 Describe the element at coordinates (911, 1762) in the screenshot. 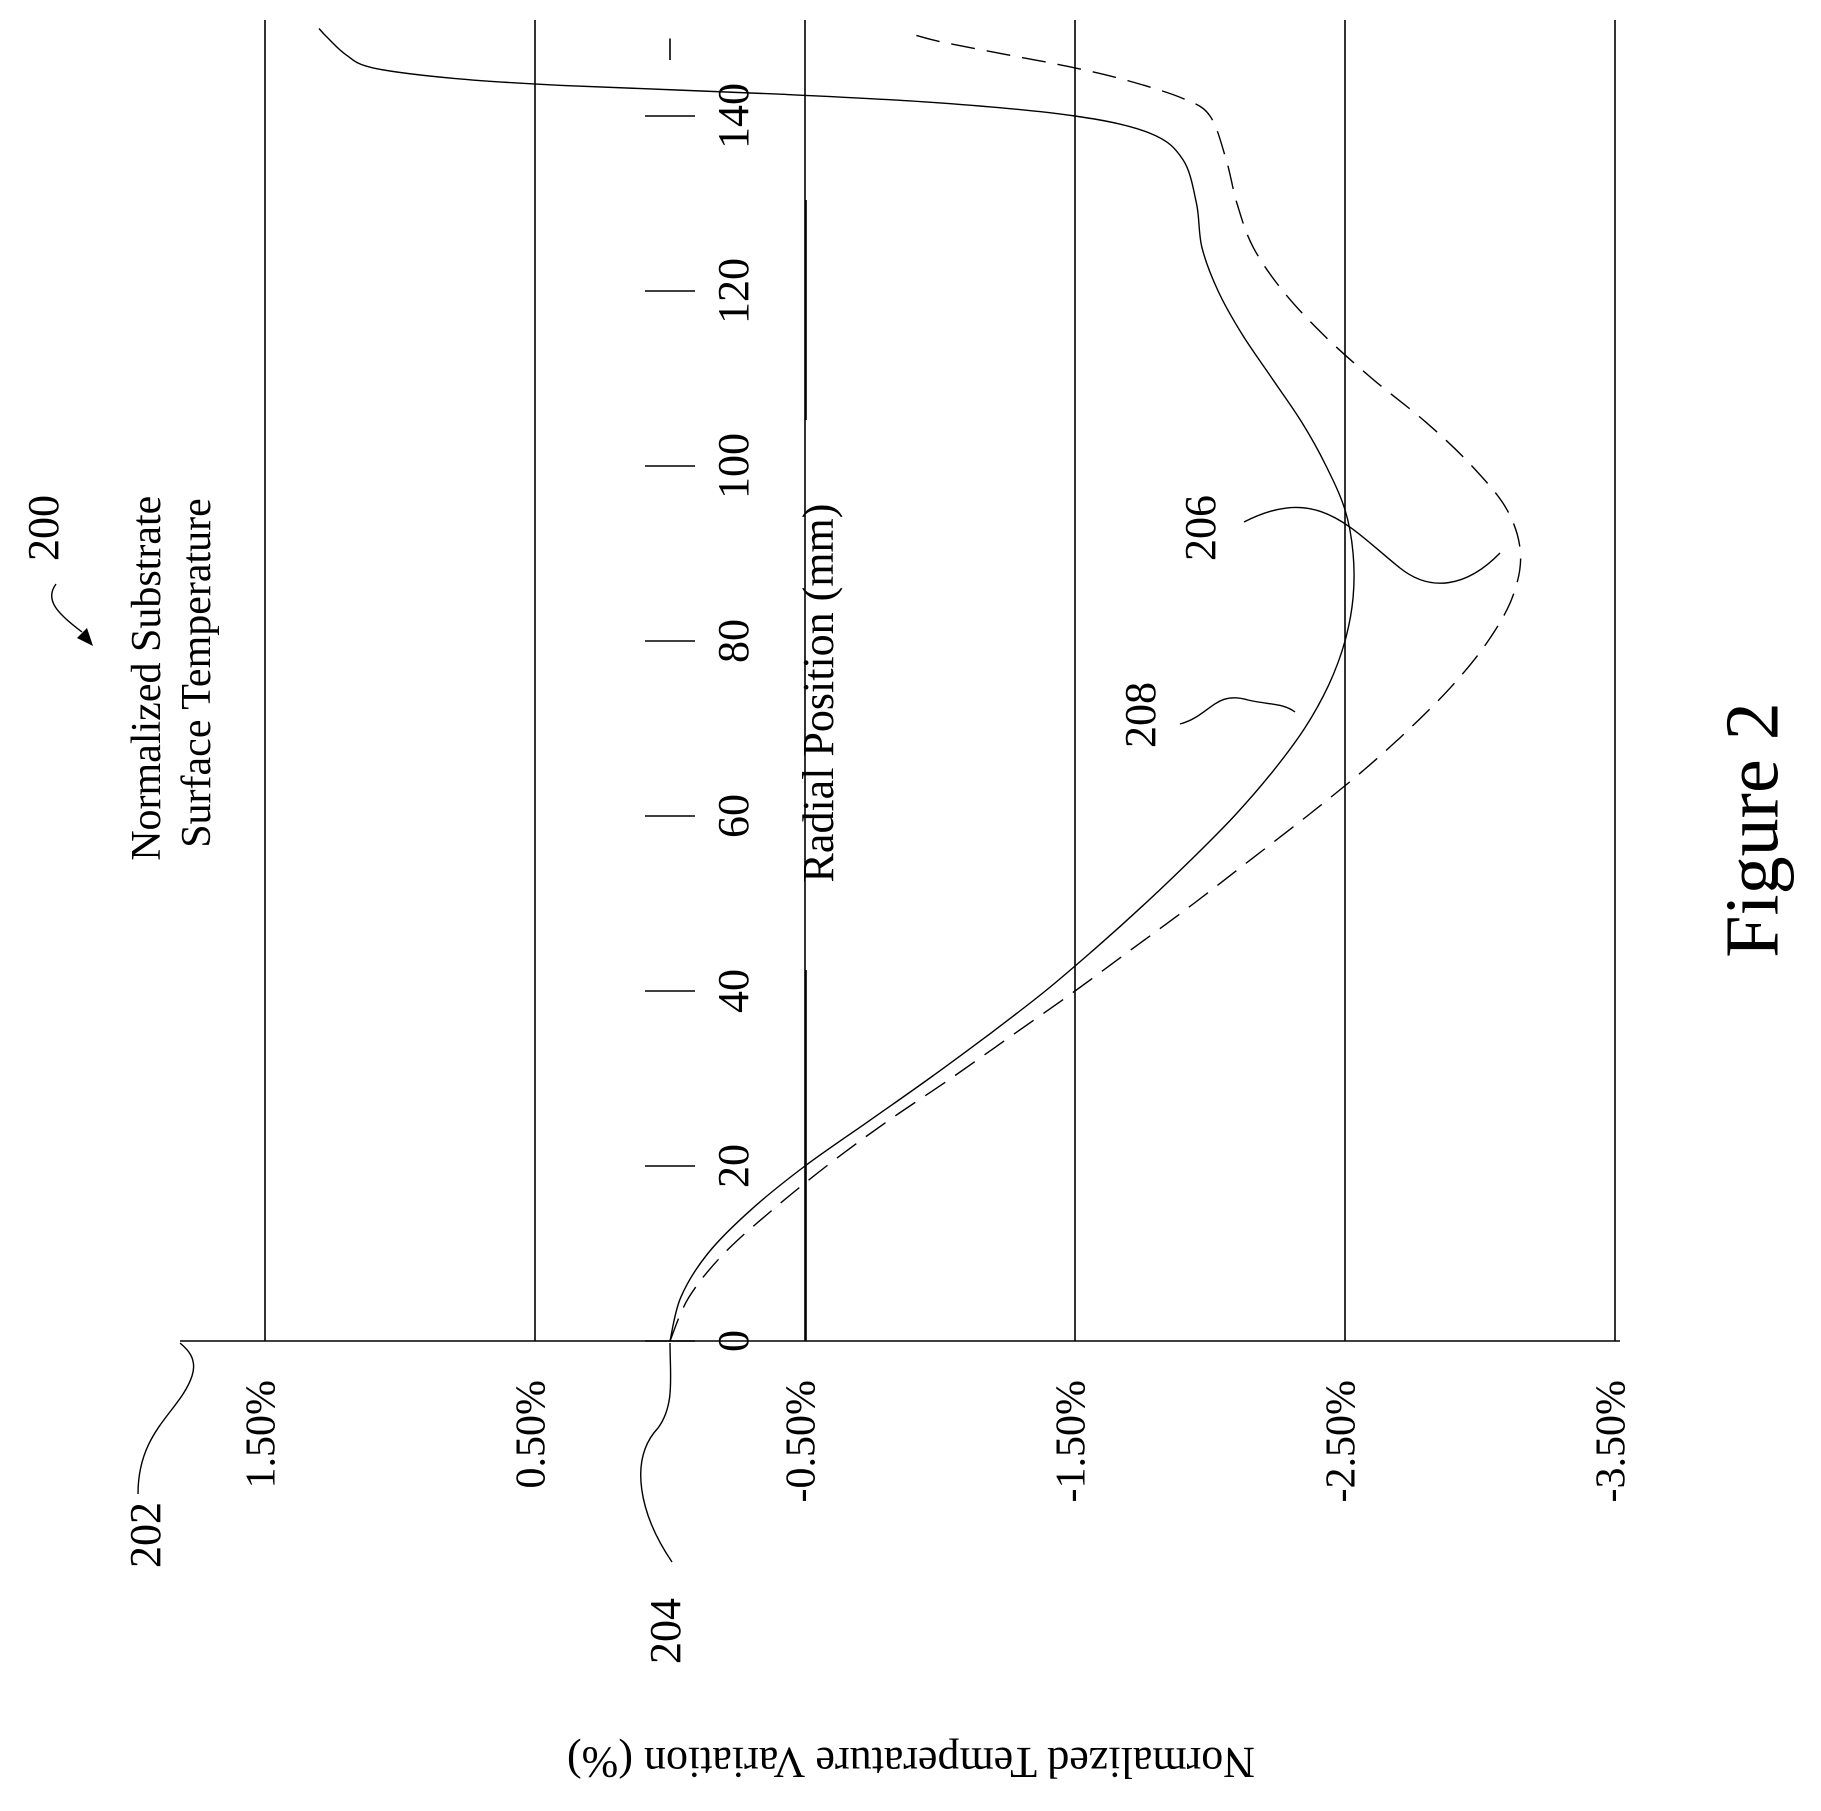

I see `y-axis-title: Normalized Temperature Variation (%)` at that location.